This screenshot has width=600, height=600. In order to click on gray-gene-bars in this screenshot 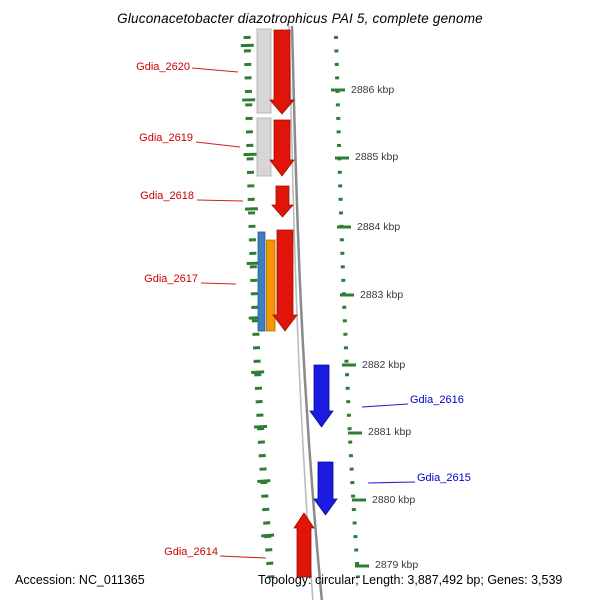, I will do `click(264, 102)`.